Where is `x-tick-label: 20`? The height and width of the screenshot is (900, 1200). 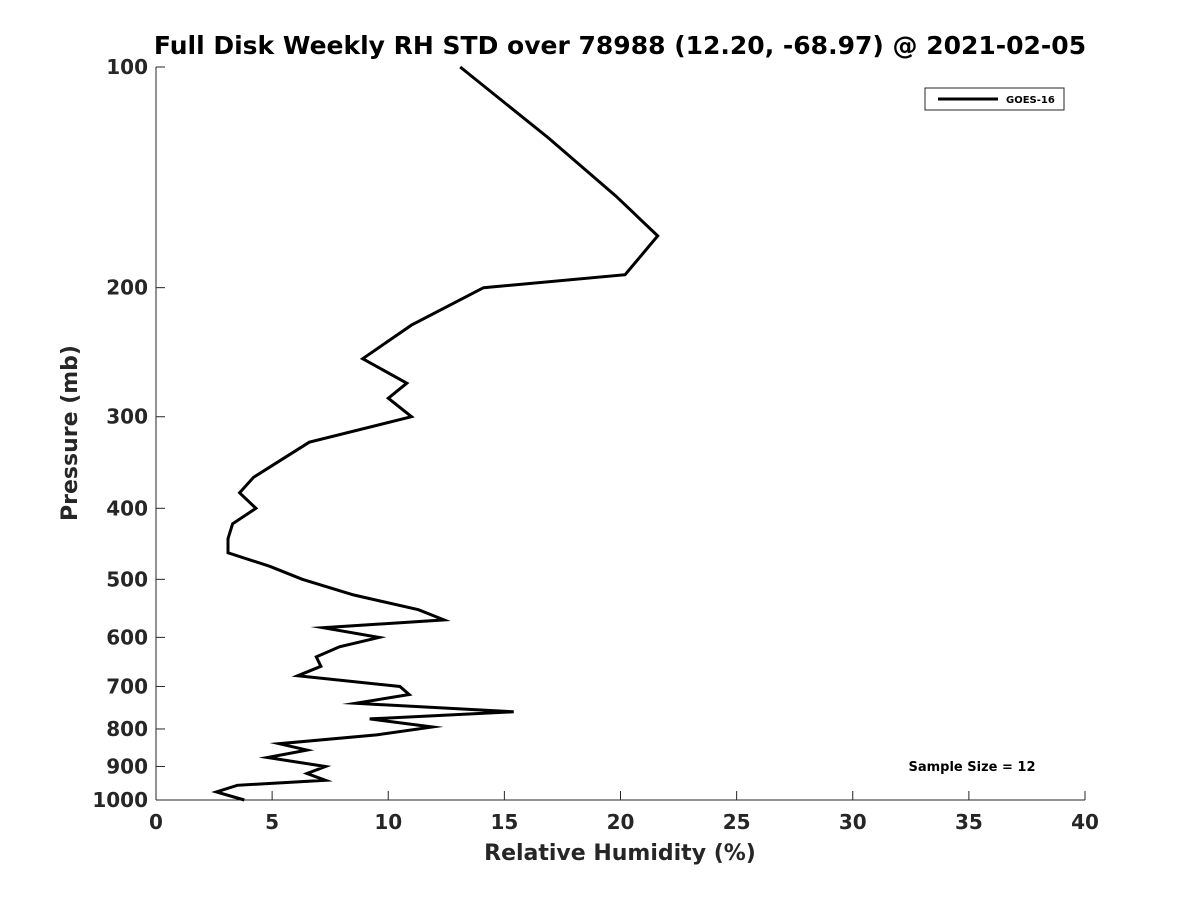
x-tick-label: 20 is located at coordinates (621, 822).